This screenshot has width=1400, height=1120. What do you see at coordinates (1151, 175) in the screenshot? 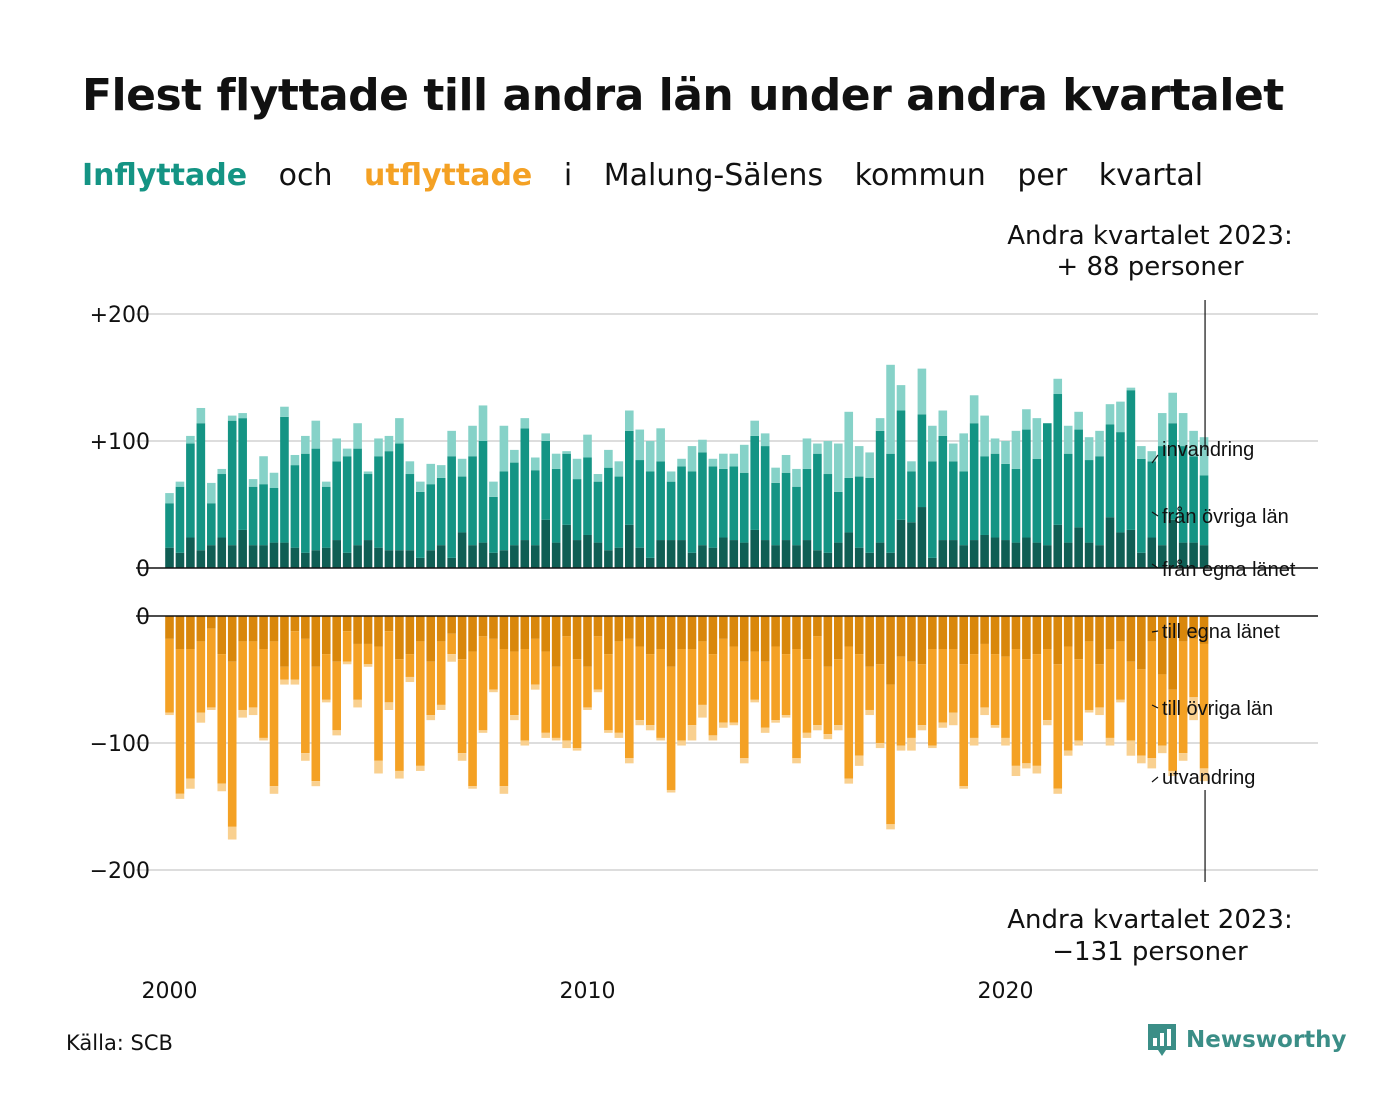
I see `subtitle-kvartal: kvartal` at bounding box center [1151, 175].